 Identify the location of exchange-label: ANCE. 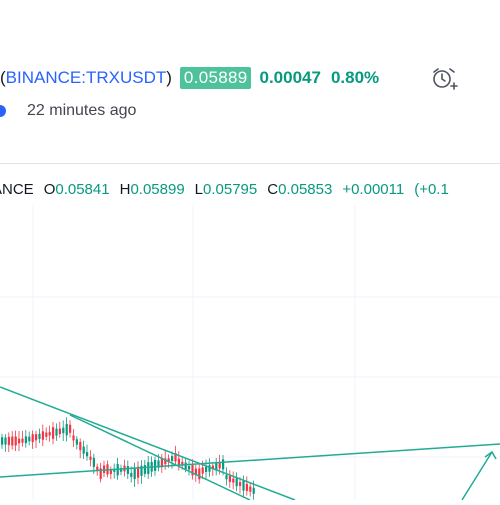
(17, 189).